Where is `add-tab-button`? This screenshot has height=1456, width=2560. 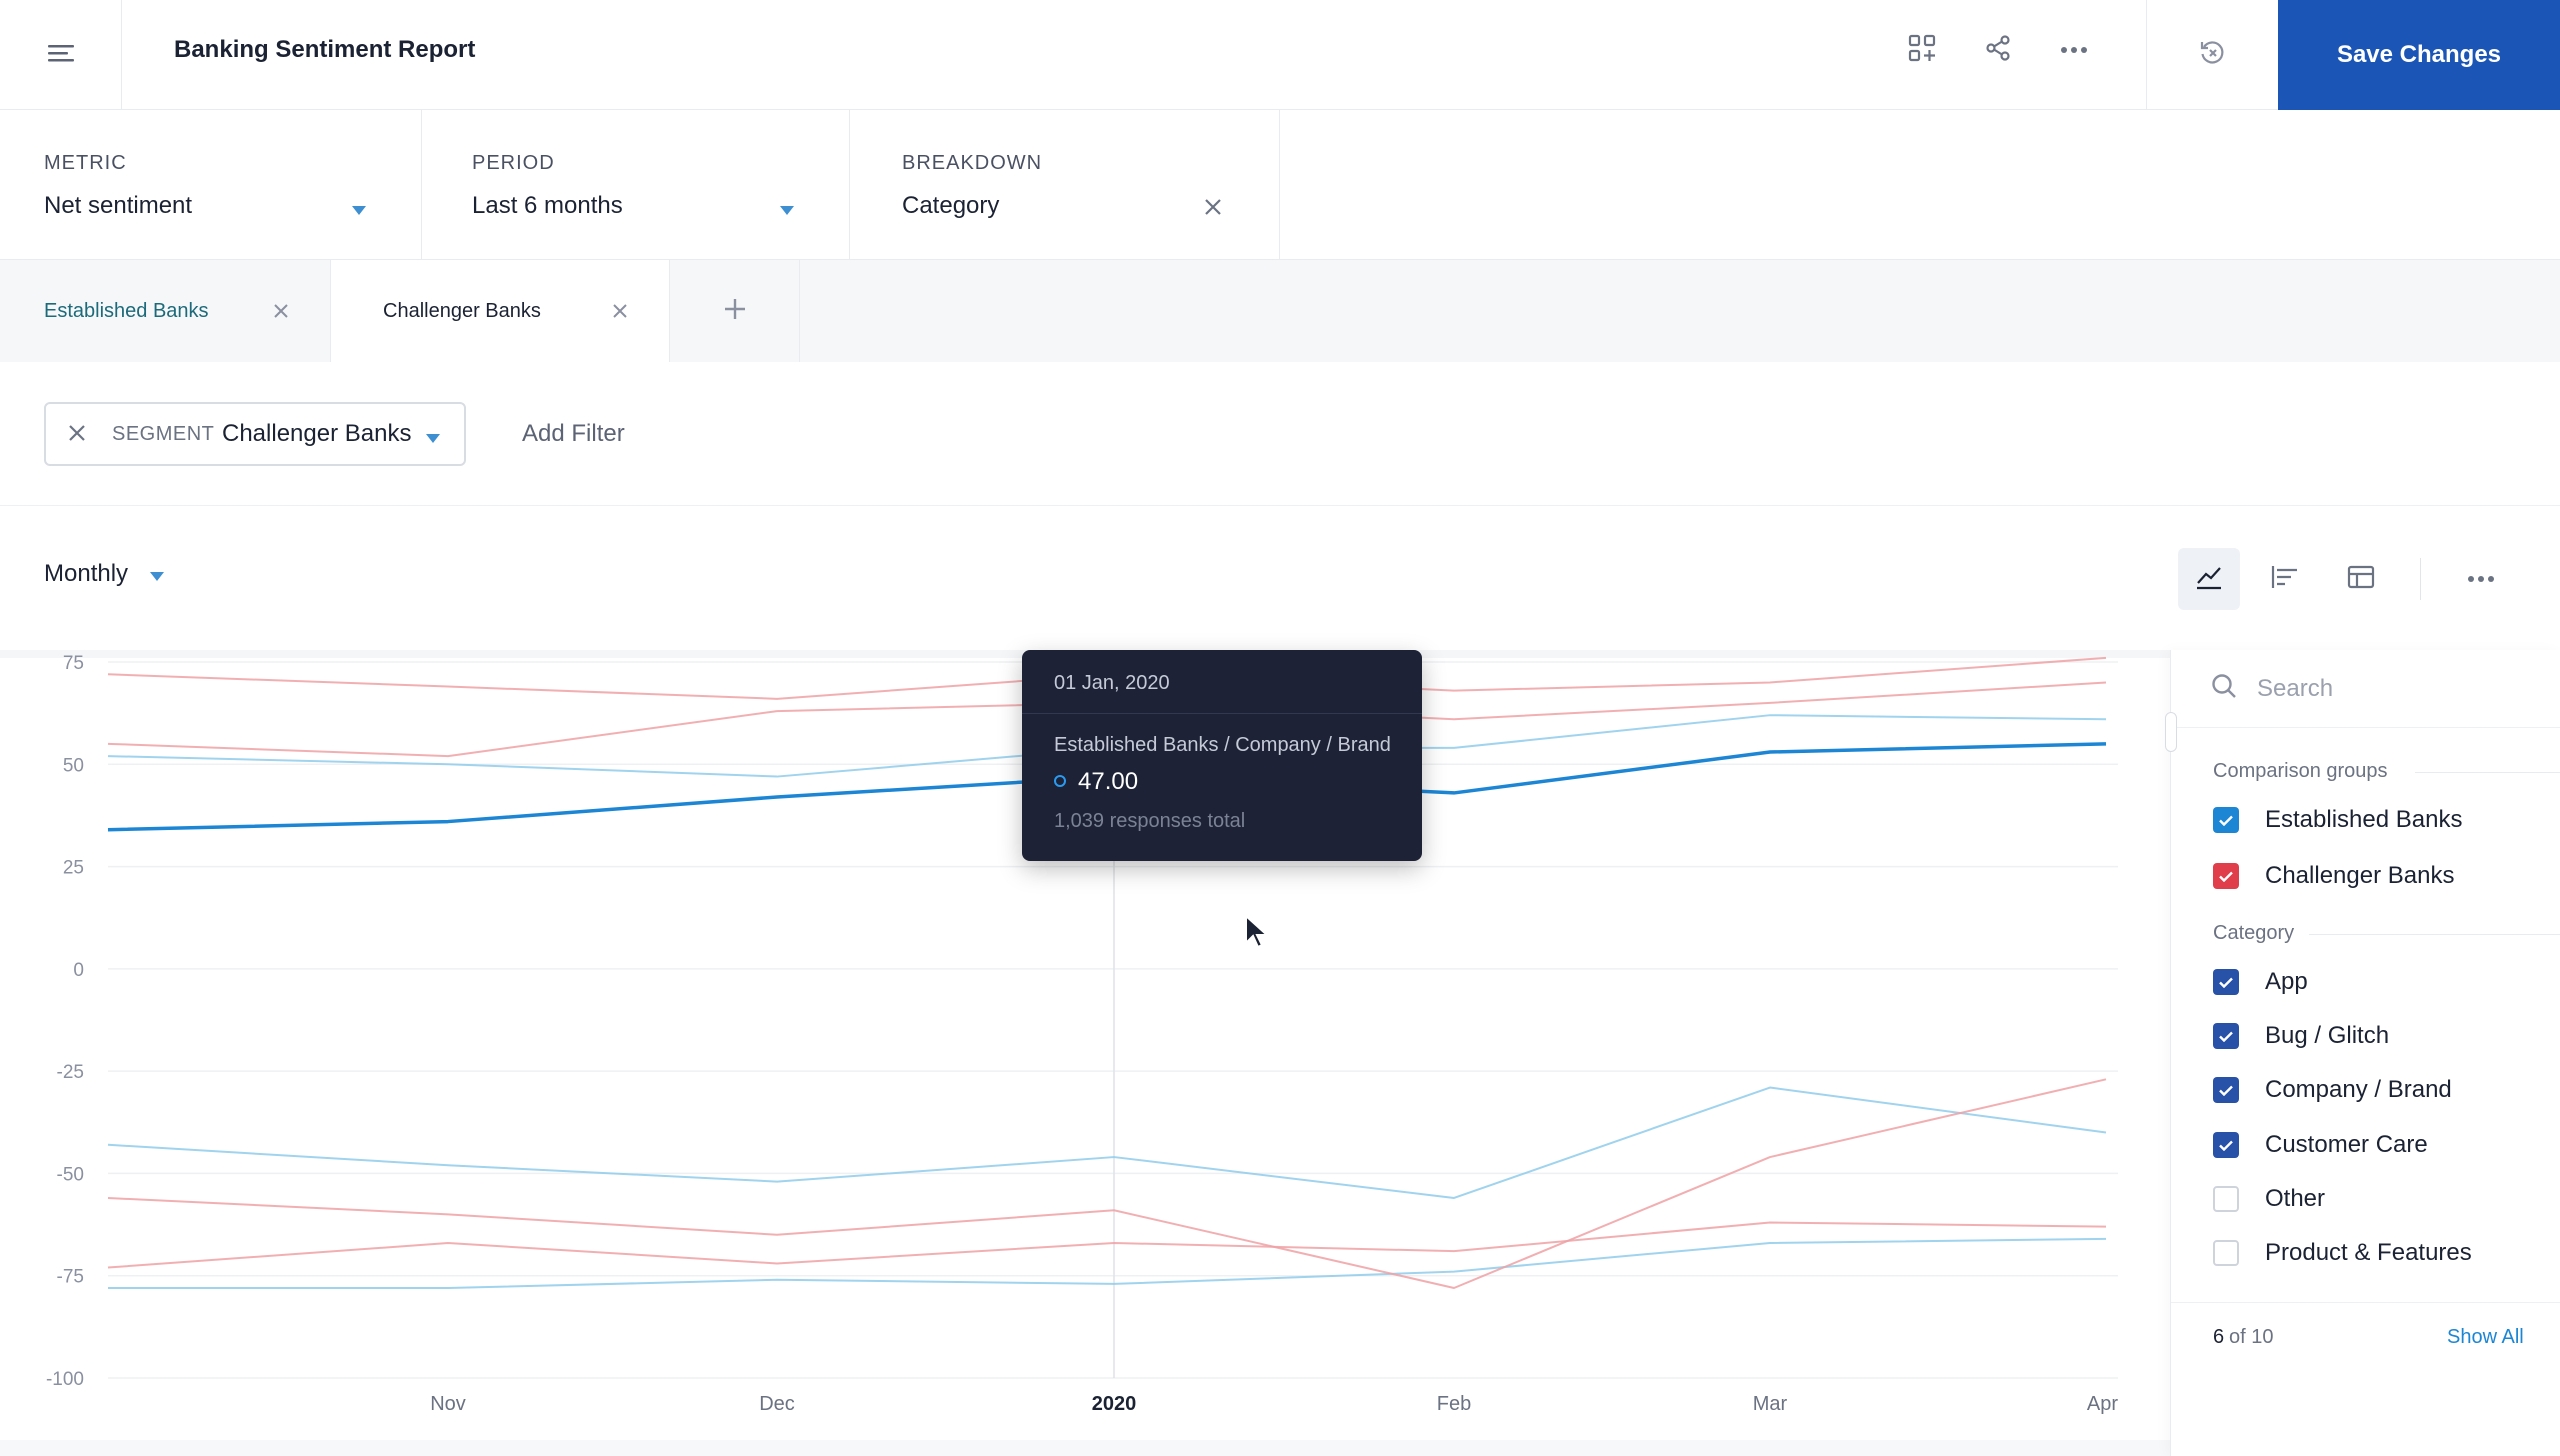
add-tab-button is located at coordinates (735, 311).